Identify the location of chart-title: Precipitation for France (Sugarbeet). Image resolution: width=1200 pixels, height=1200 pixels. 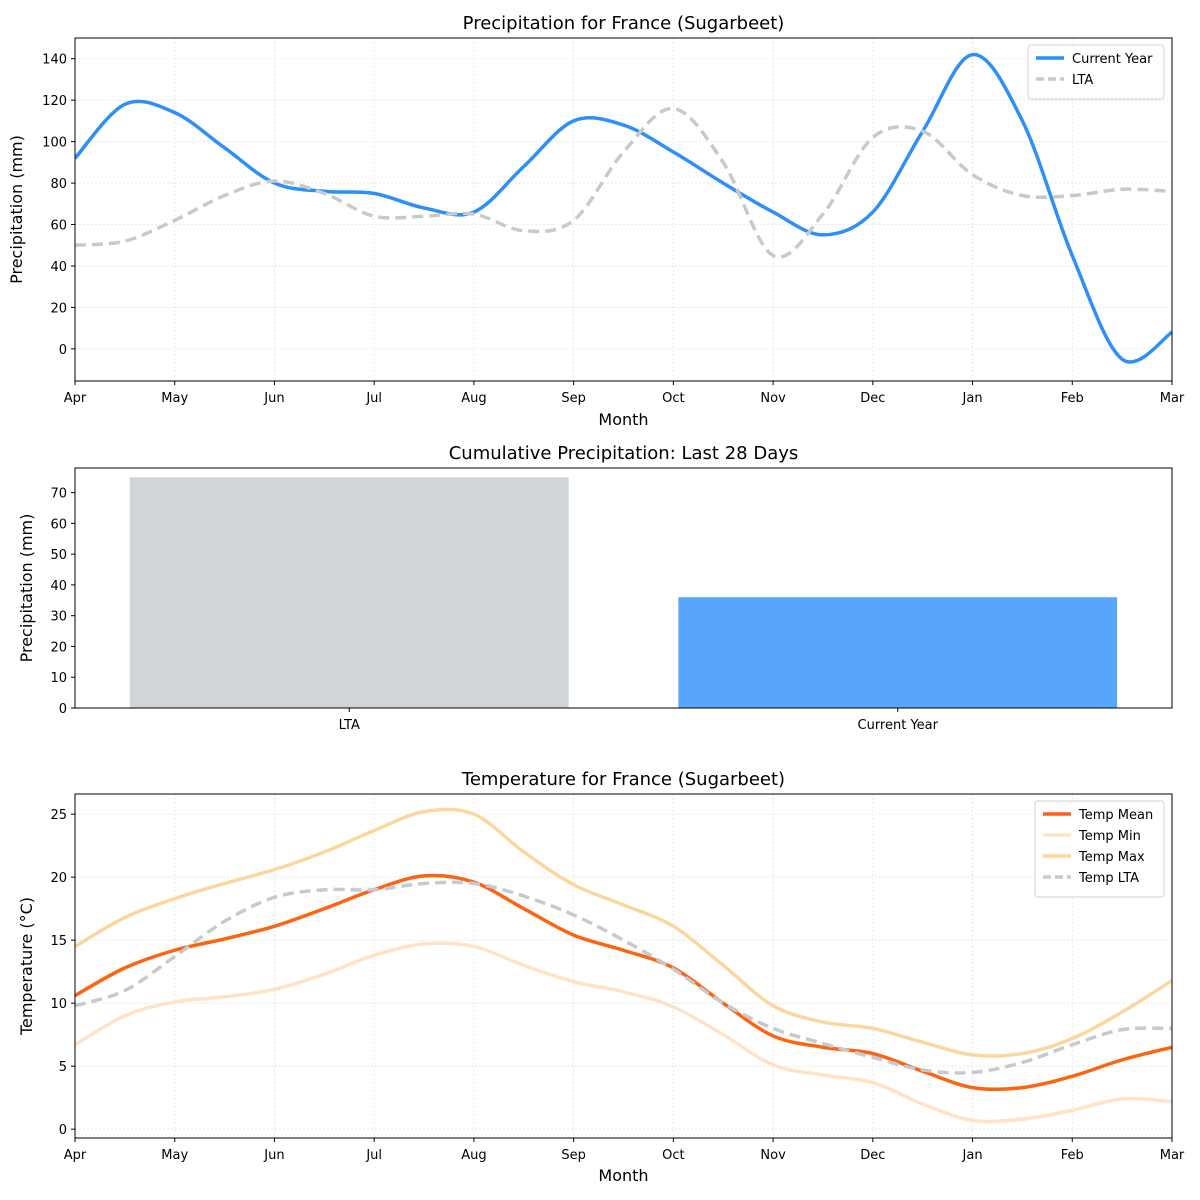
(624, 23).